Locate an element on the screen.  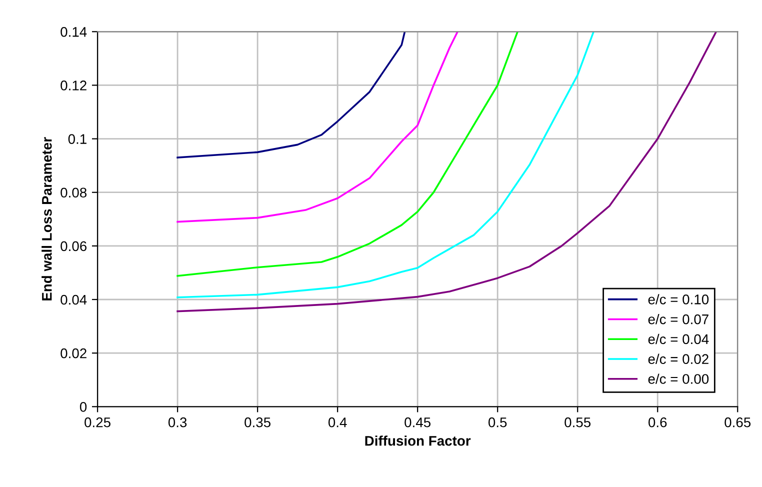
legend-label: e/c = 0.04 is located at coordinates (678, 339).